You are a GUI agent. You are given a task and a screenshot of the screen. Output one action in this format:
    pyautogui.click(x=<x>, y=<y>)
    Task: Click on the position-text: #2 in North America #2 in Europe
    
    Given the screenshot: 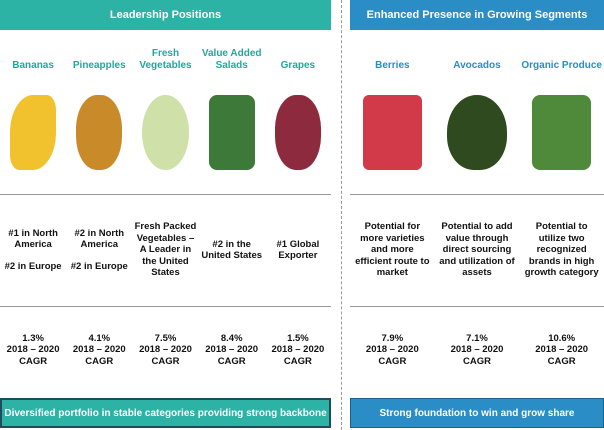 What is the action you would take?
    pyautogui.click(x=99, y=250)
    